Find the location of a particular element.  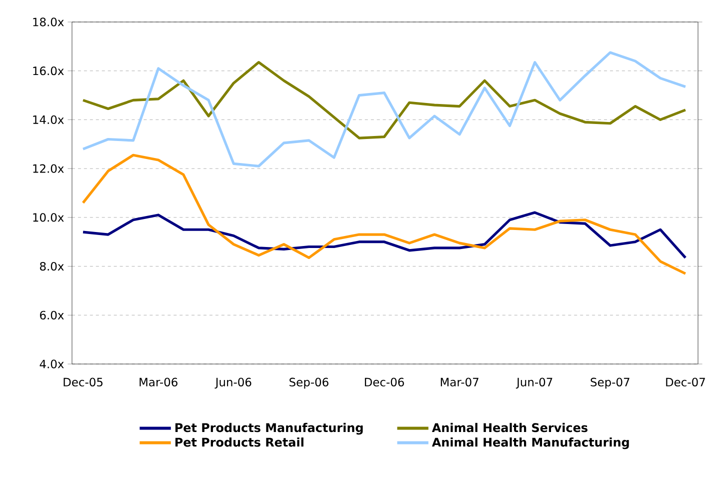

y-tick-label: 8.0x is located at coordinates (52, 266).